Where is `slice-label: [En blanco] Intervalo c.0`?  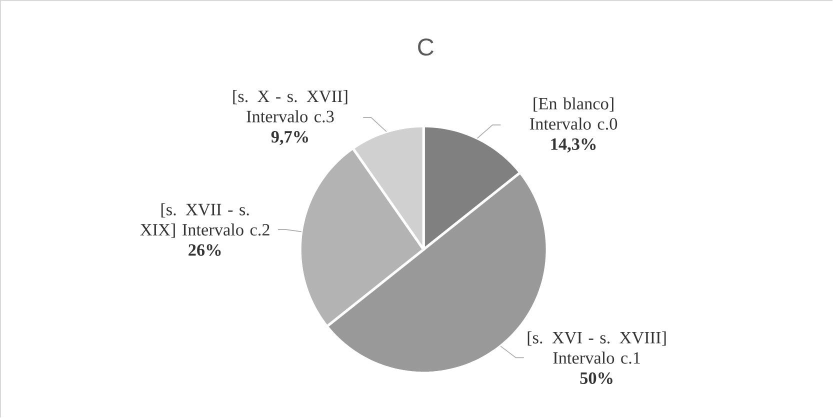 slice-label: [En blanco] Intervalo c.0 is located at coordinates (574, 113).